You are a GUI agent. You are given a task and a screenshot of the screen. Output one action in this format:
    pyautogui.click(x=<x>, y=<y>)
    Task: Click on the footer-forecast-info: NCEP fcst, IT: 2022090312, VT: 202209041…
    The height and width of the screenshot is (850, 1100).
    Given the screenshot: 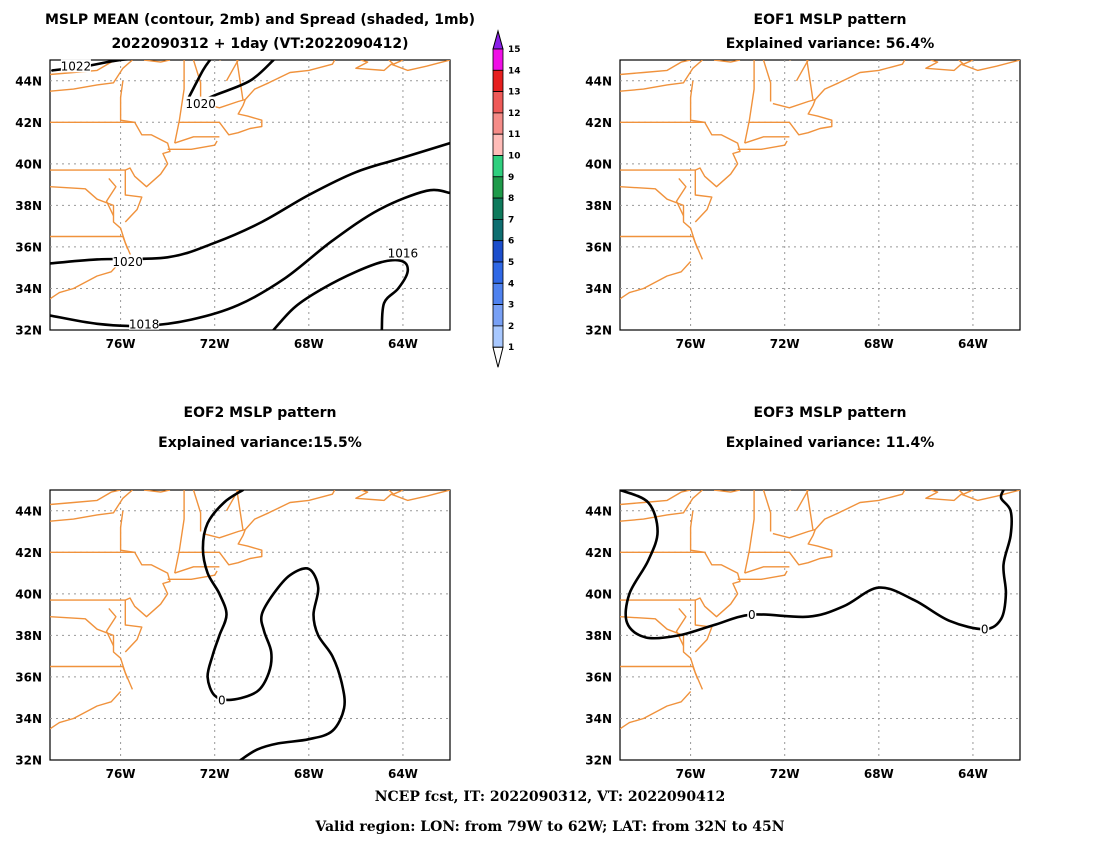 What is the action you would take?
    pyautogui.click(x=550, y=797)
    